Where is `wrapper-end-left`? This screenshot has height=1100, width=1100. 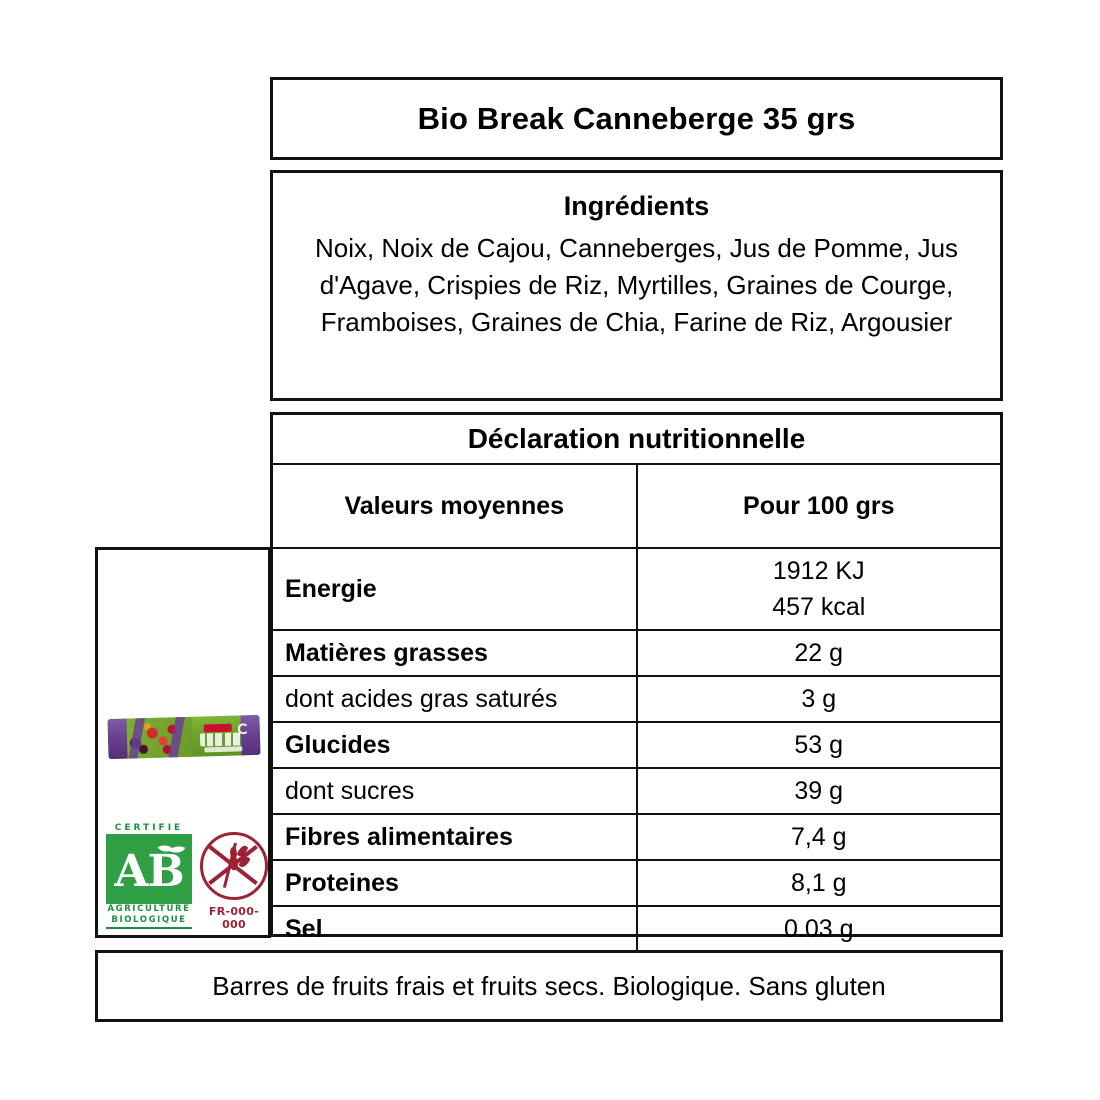
wrapper-end-left is located at coordinates (117, 739).